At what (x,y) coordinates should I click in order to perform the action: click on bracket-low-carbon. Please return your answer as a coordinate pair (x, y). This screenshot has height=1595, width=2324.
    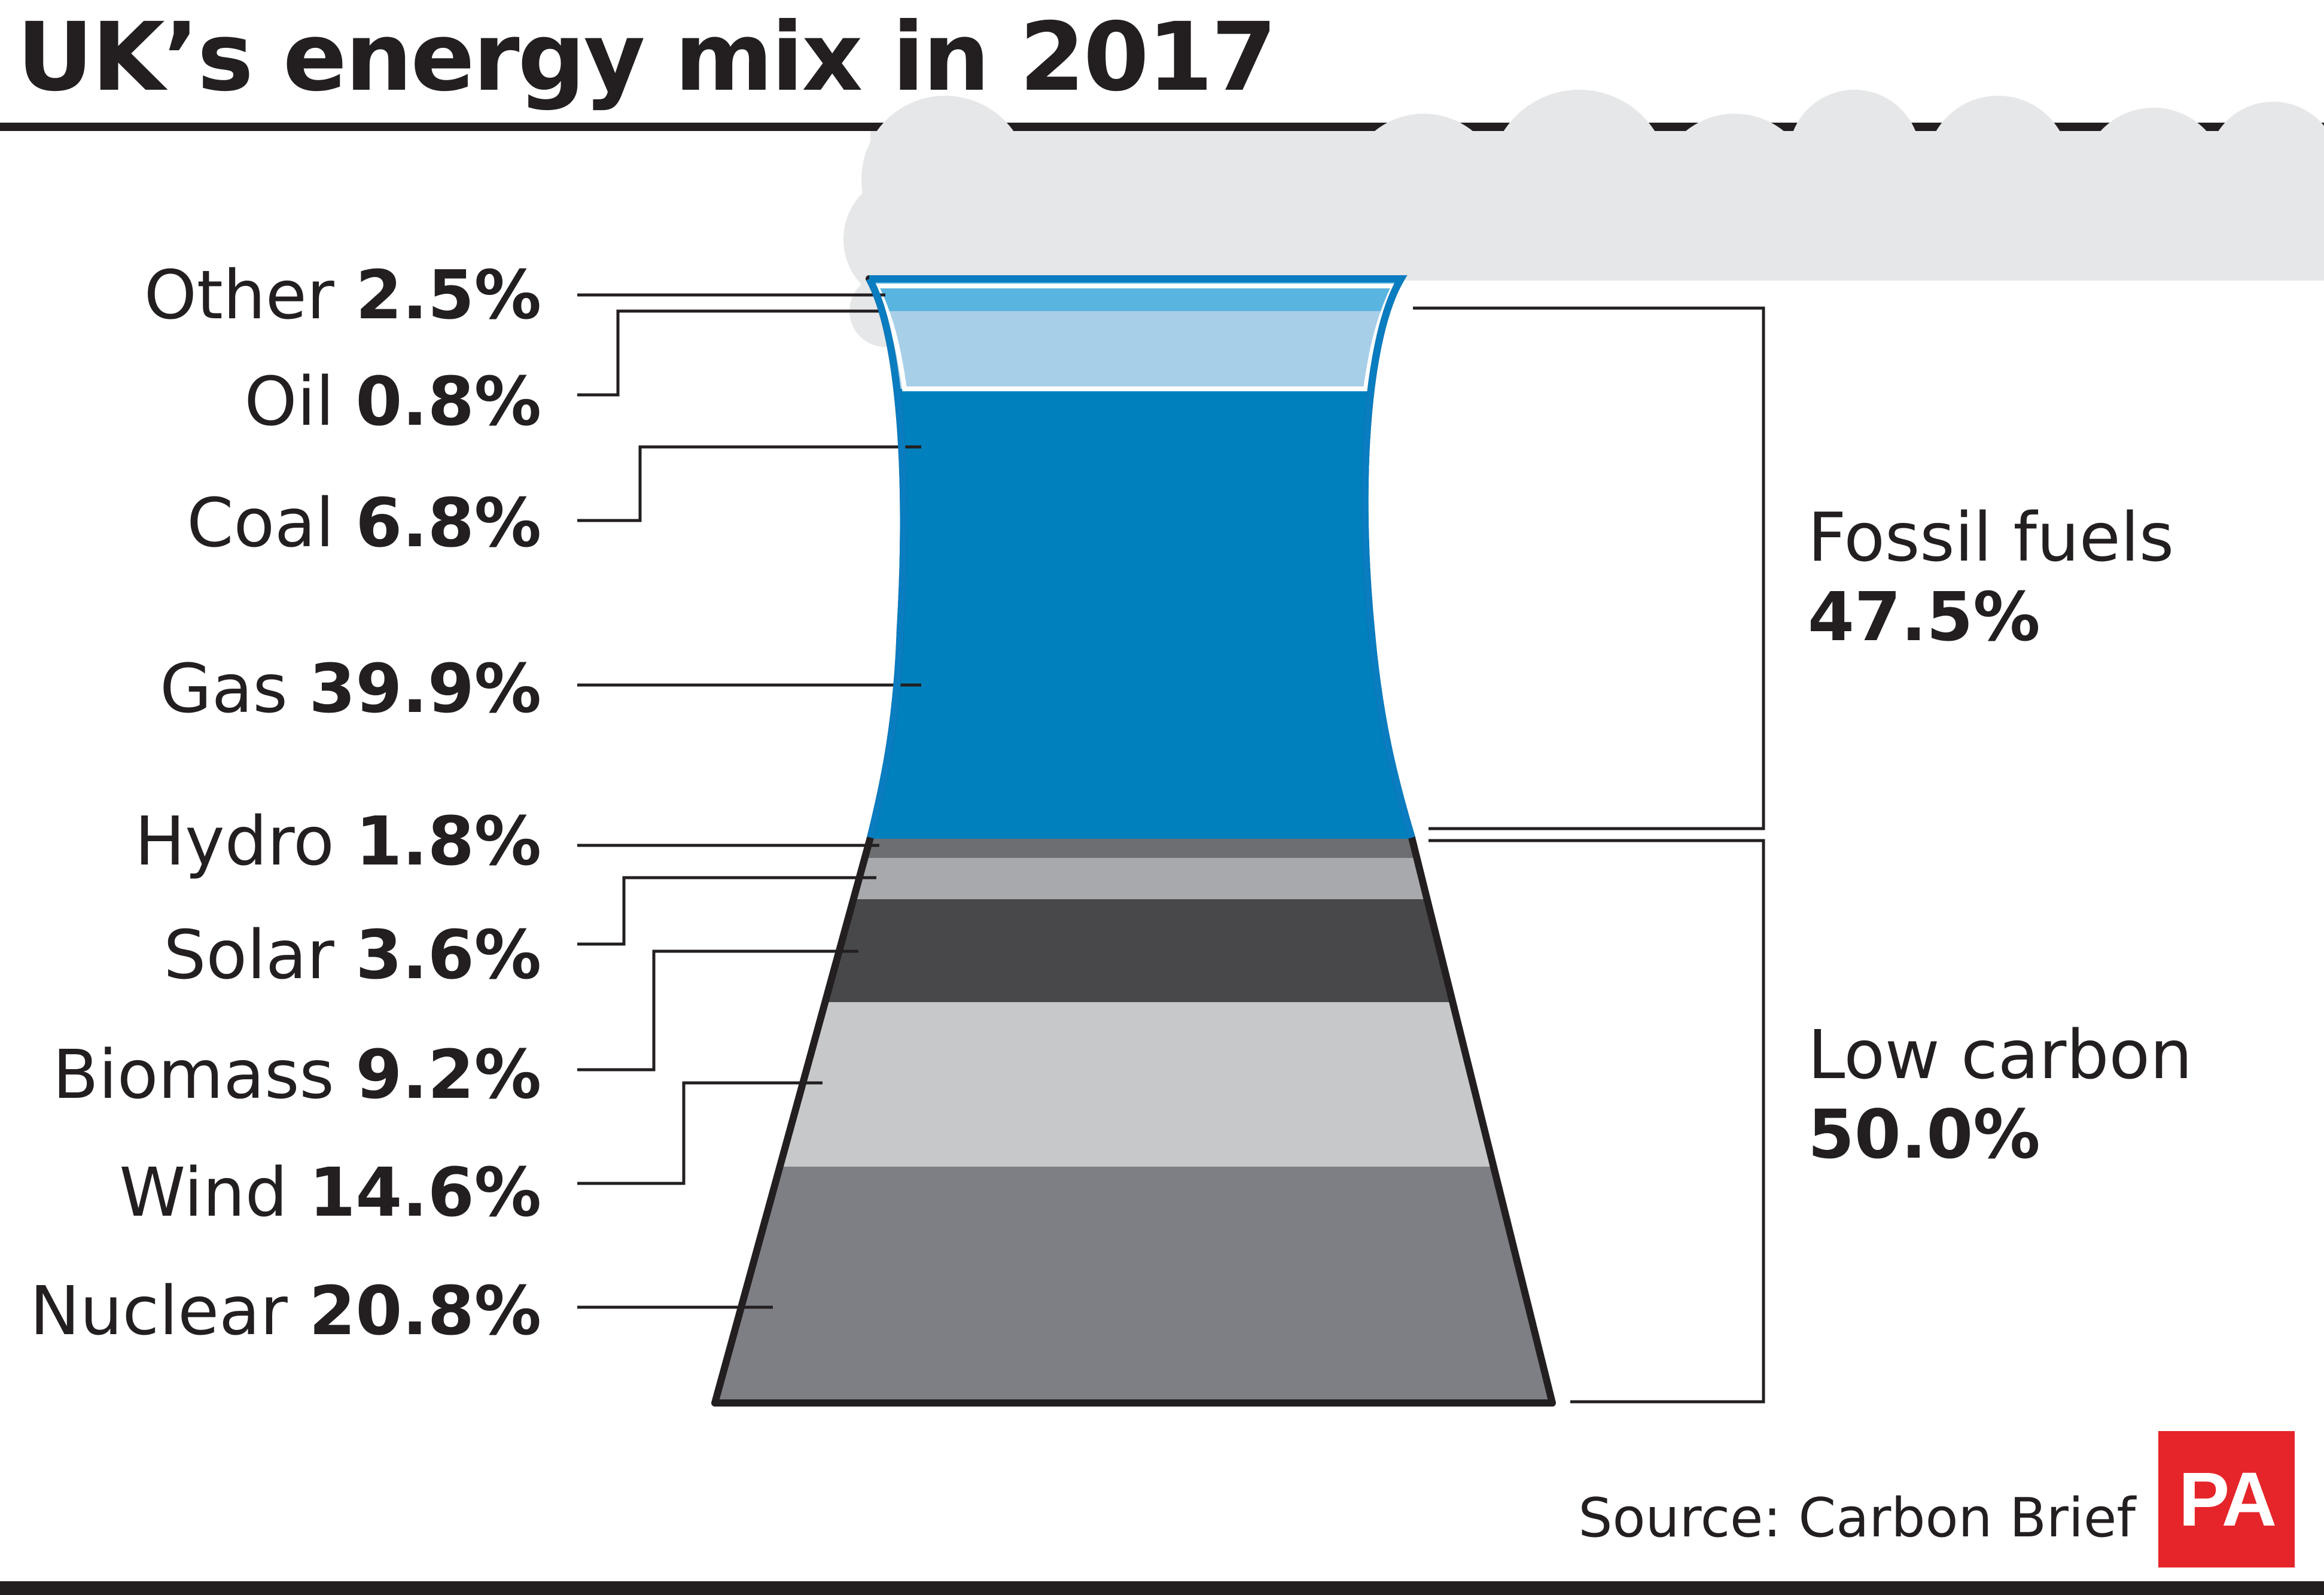
    Looking at the image, I should click on (1596, 1121).